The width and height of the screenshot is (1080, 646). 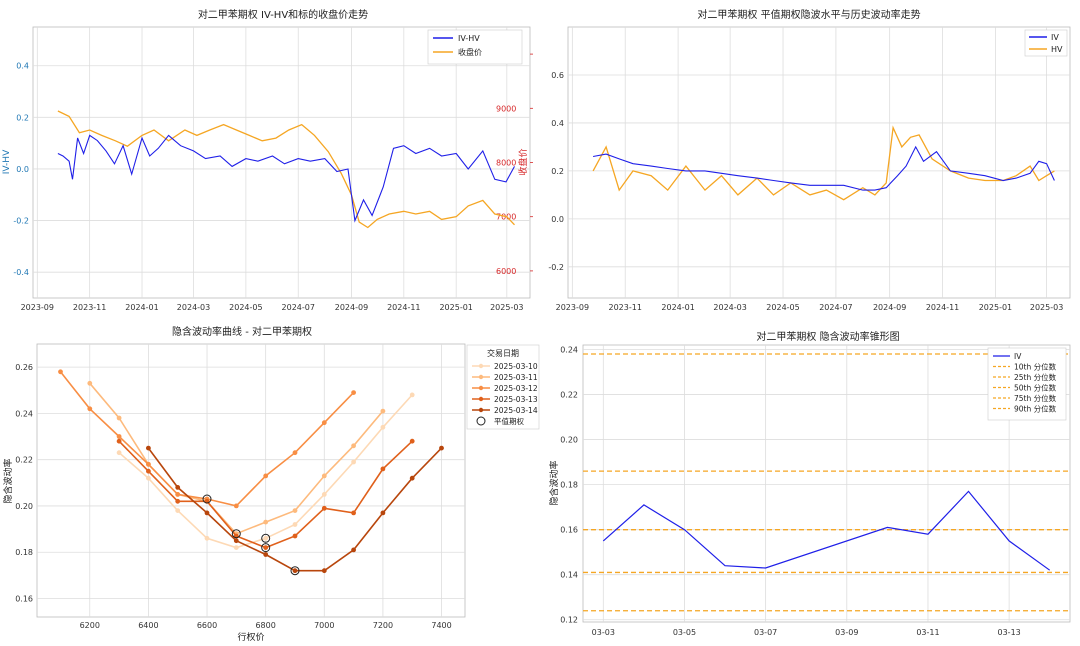 I want to click on y-tick-label: -0.4, so click(x=21, y=272).